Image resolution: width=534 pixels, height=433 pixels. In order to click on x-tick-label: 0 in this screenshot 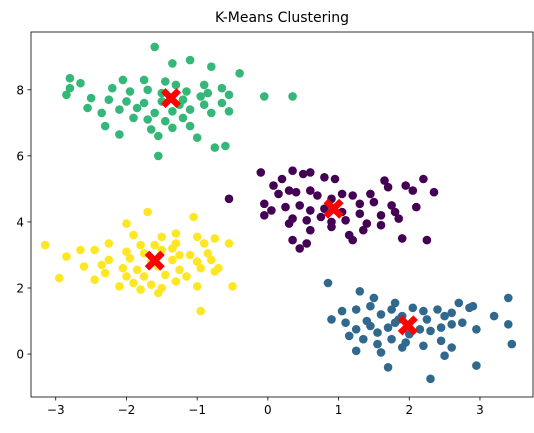, I will do `click(268, 410)`.